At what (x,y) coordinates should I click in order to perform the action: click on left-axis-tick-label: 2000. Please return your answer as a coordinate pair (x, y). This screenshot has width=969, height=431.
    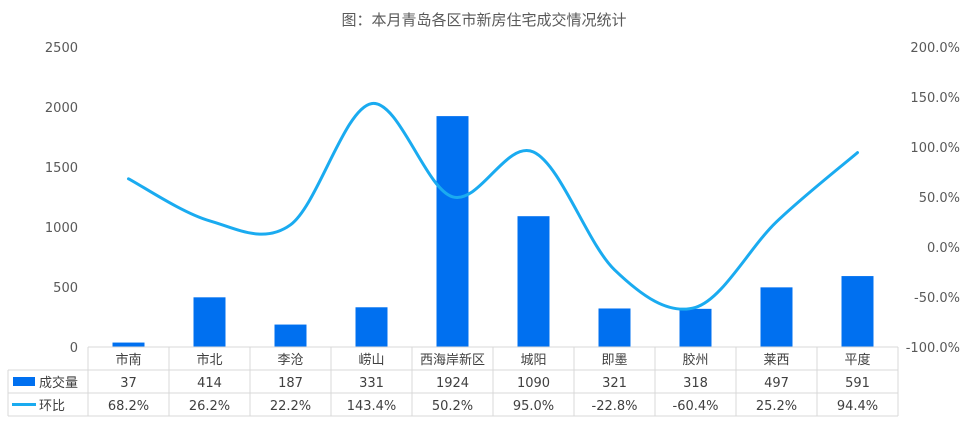
    Looking at the image, I should click on (61, 108).